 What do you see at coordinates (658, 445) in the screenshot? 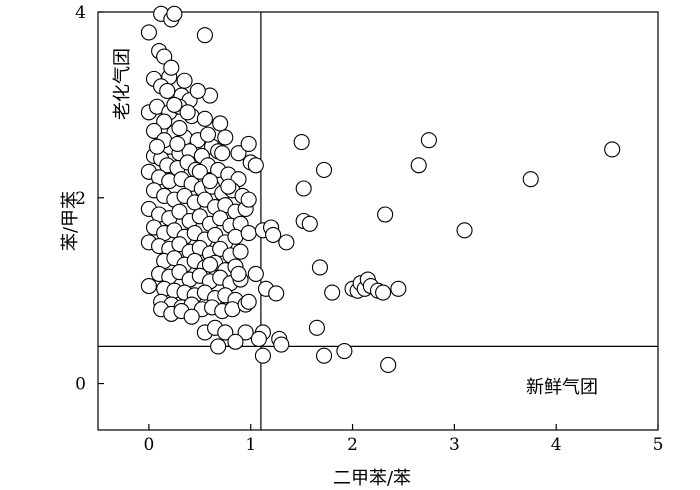
I see `x-tick-label: 5` at bounding box center [658, 445].